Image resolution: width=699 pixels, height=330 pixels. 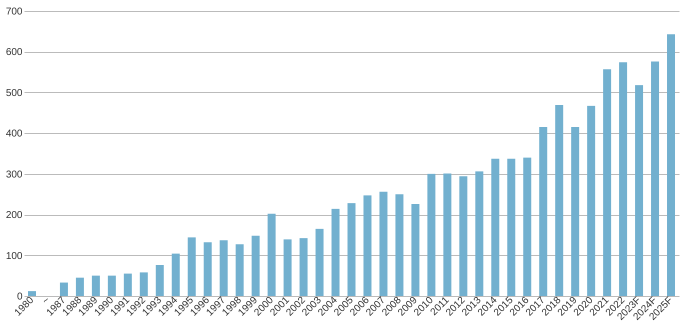 I want to click on y-tick-label: 600, so click(x=14, y=52).